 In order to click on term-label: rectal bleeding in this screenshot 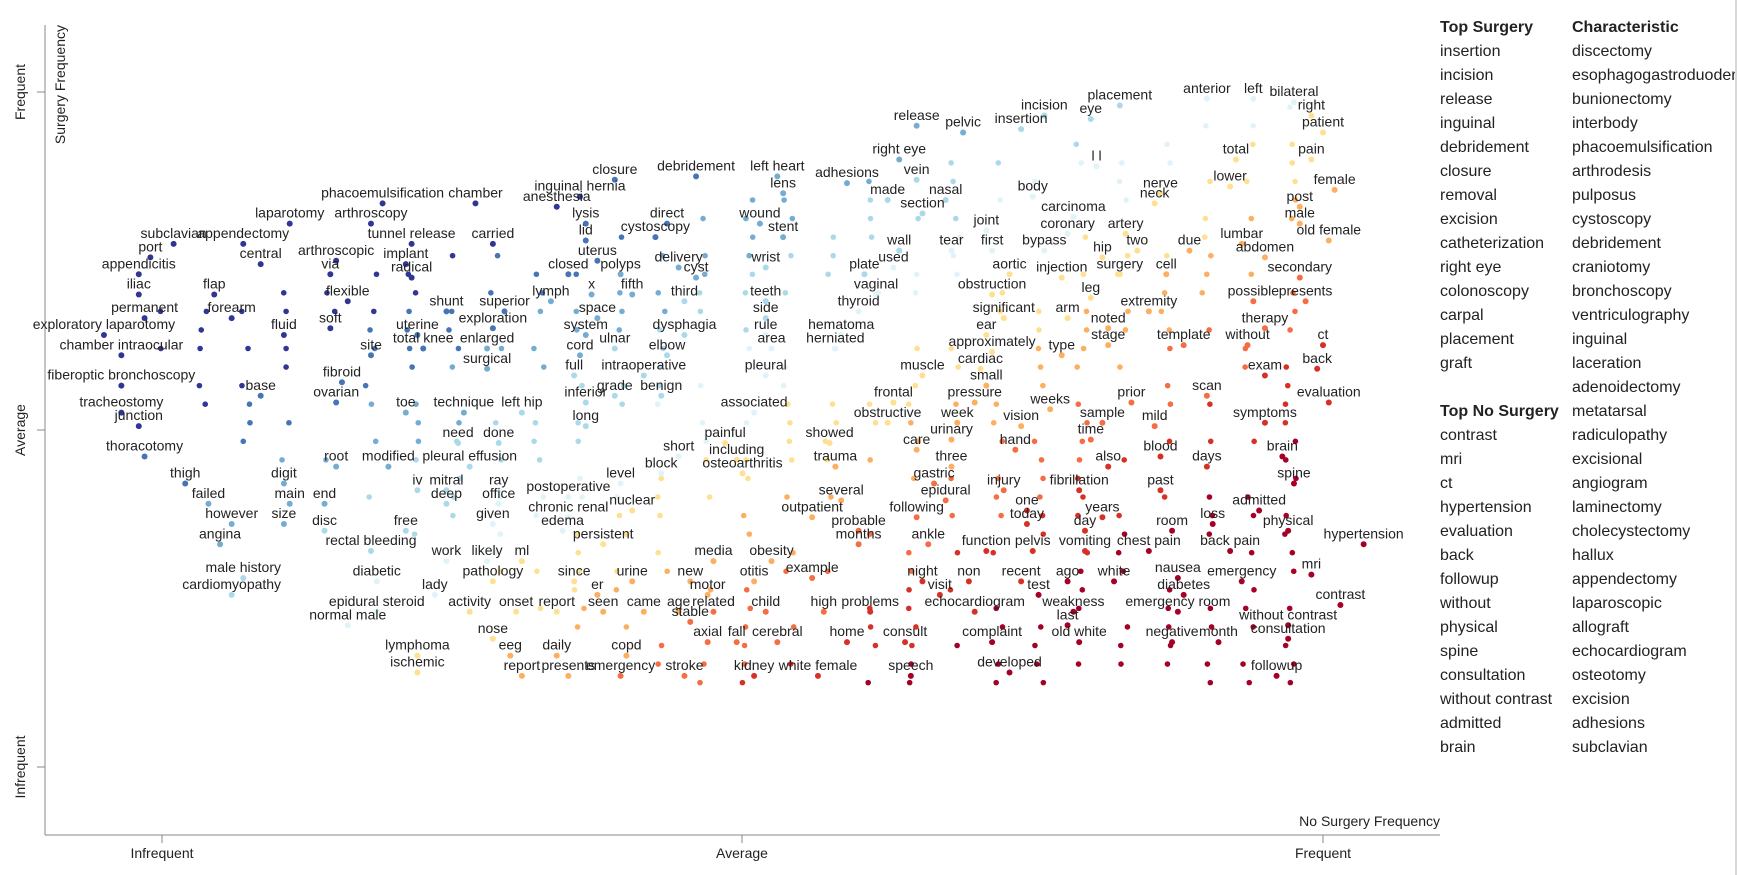, I will do `click(370, 540)`.